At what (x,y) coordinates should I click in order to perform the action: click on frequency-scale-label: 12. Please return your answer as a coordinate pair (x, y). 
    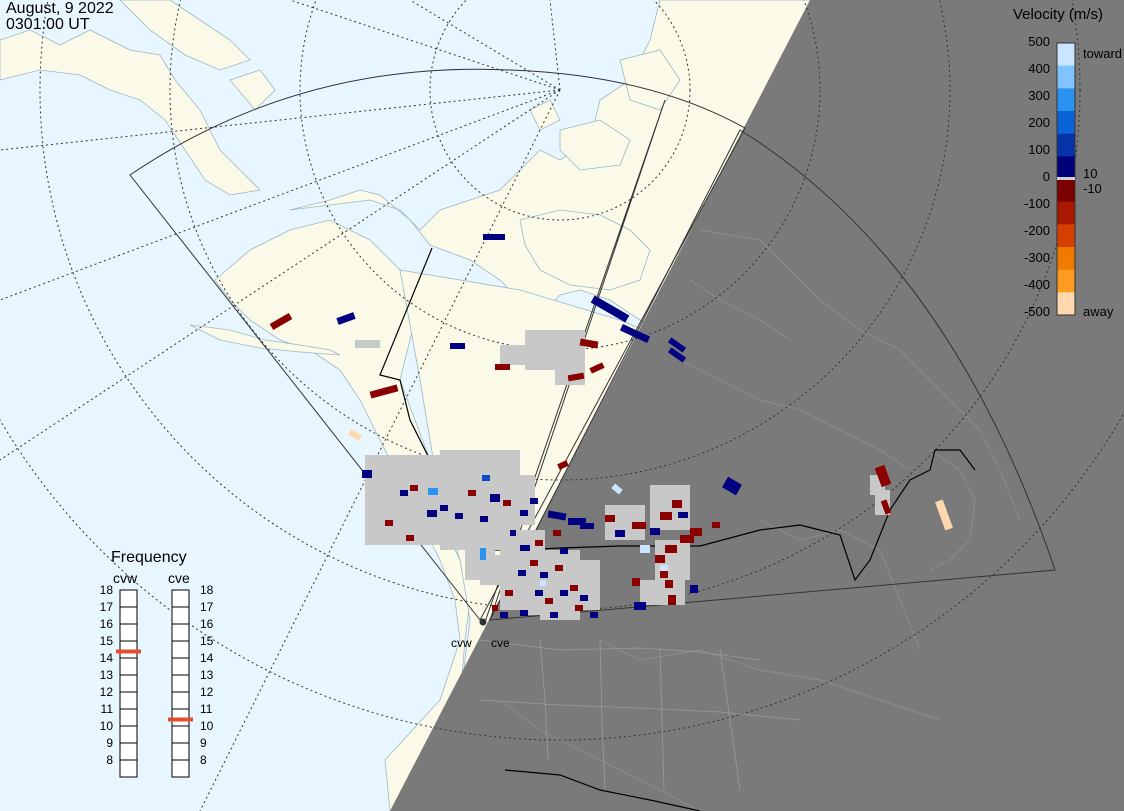
    Looking at the image, I should click on (106, 692).